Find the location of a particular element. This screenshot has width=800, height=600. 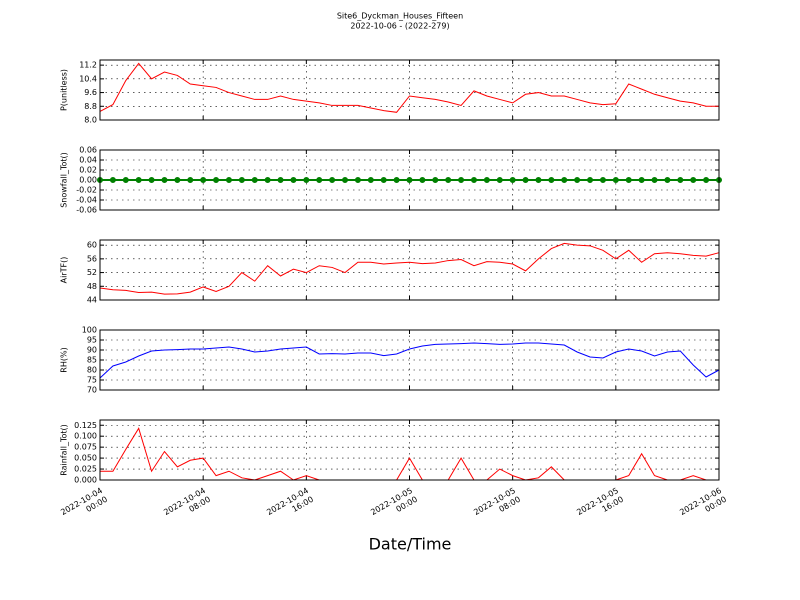

y-tick-label: 0.125 is located at coordinates (85, 425).